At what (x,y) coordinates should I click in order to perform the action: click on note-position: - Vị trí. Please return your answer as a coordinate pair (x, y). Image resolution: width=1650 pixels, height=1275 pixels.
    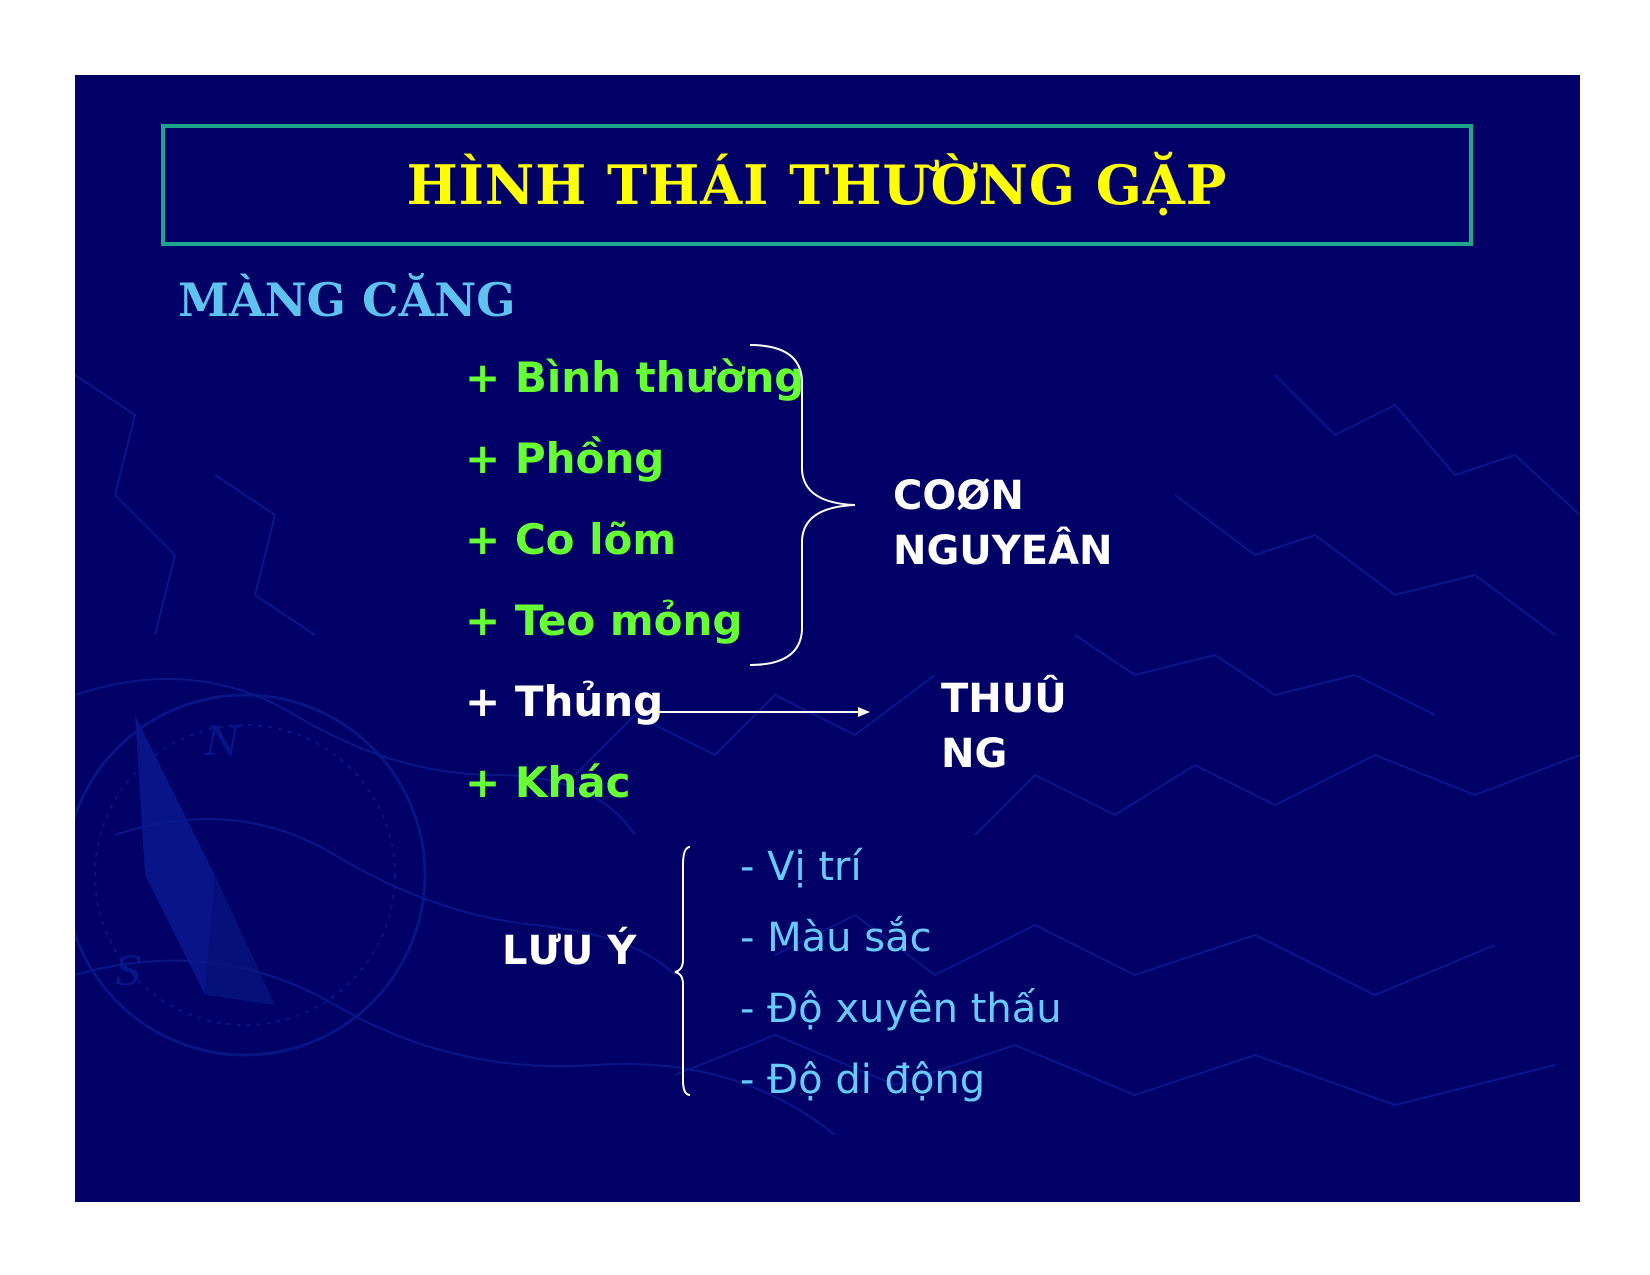
    Looking at the image, I should click on (801, 867).